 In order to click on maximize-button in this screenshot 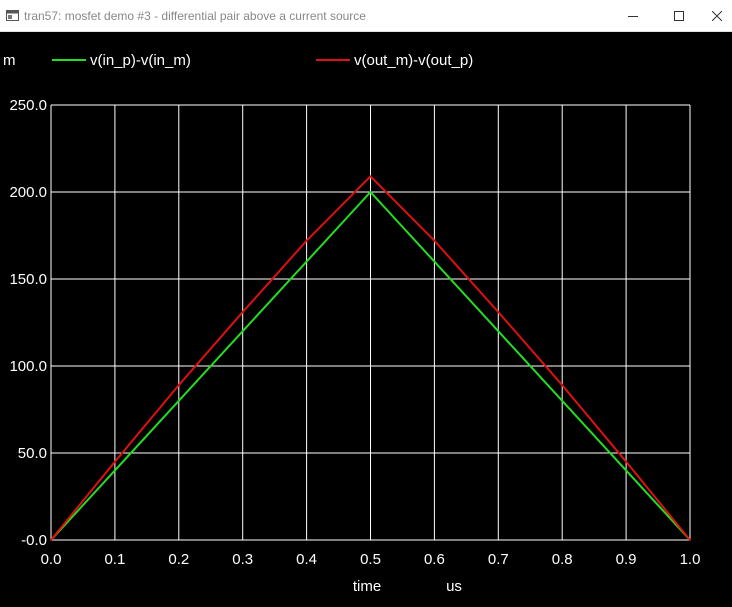, I will do `click(679, 16)`.